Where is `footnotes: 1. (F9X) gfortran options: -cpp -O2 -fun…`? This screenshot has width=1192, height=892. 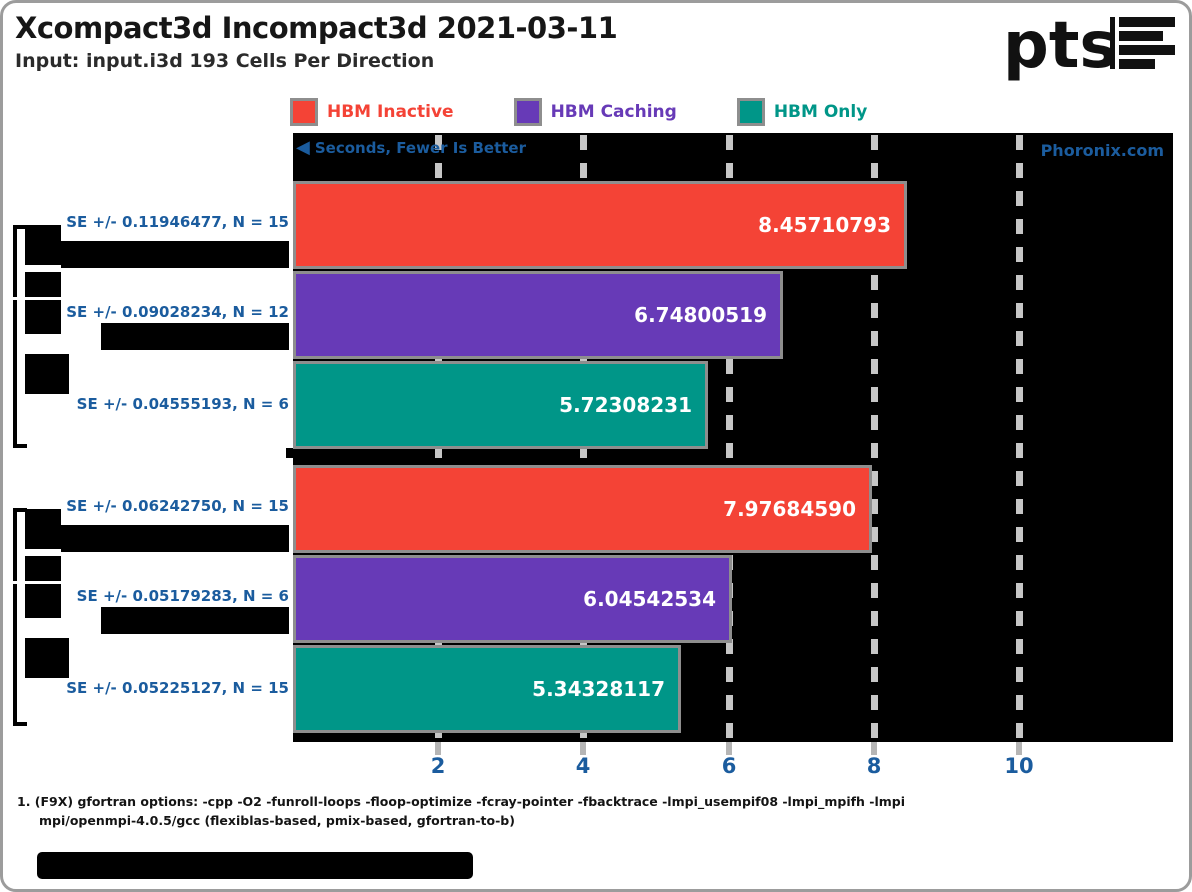
footnotes: 1. (F9X) gfortran options: -cpp -O2 -fun… is located at coordinates (461, 812).